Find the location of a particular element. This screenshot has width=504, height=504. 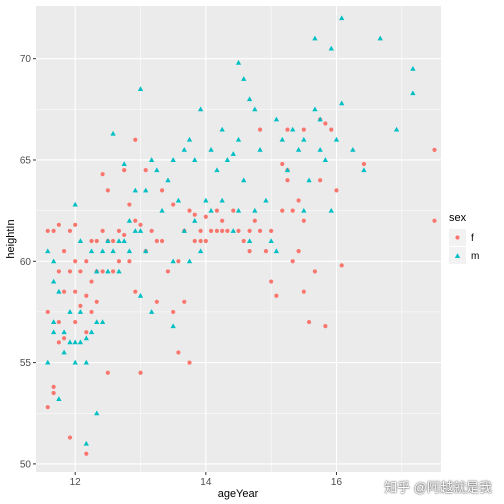

y-axis-title: heightIn is located at coordinates (11, 238).